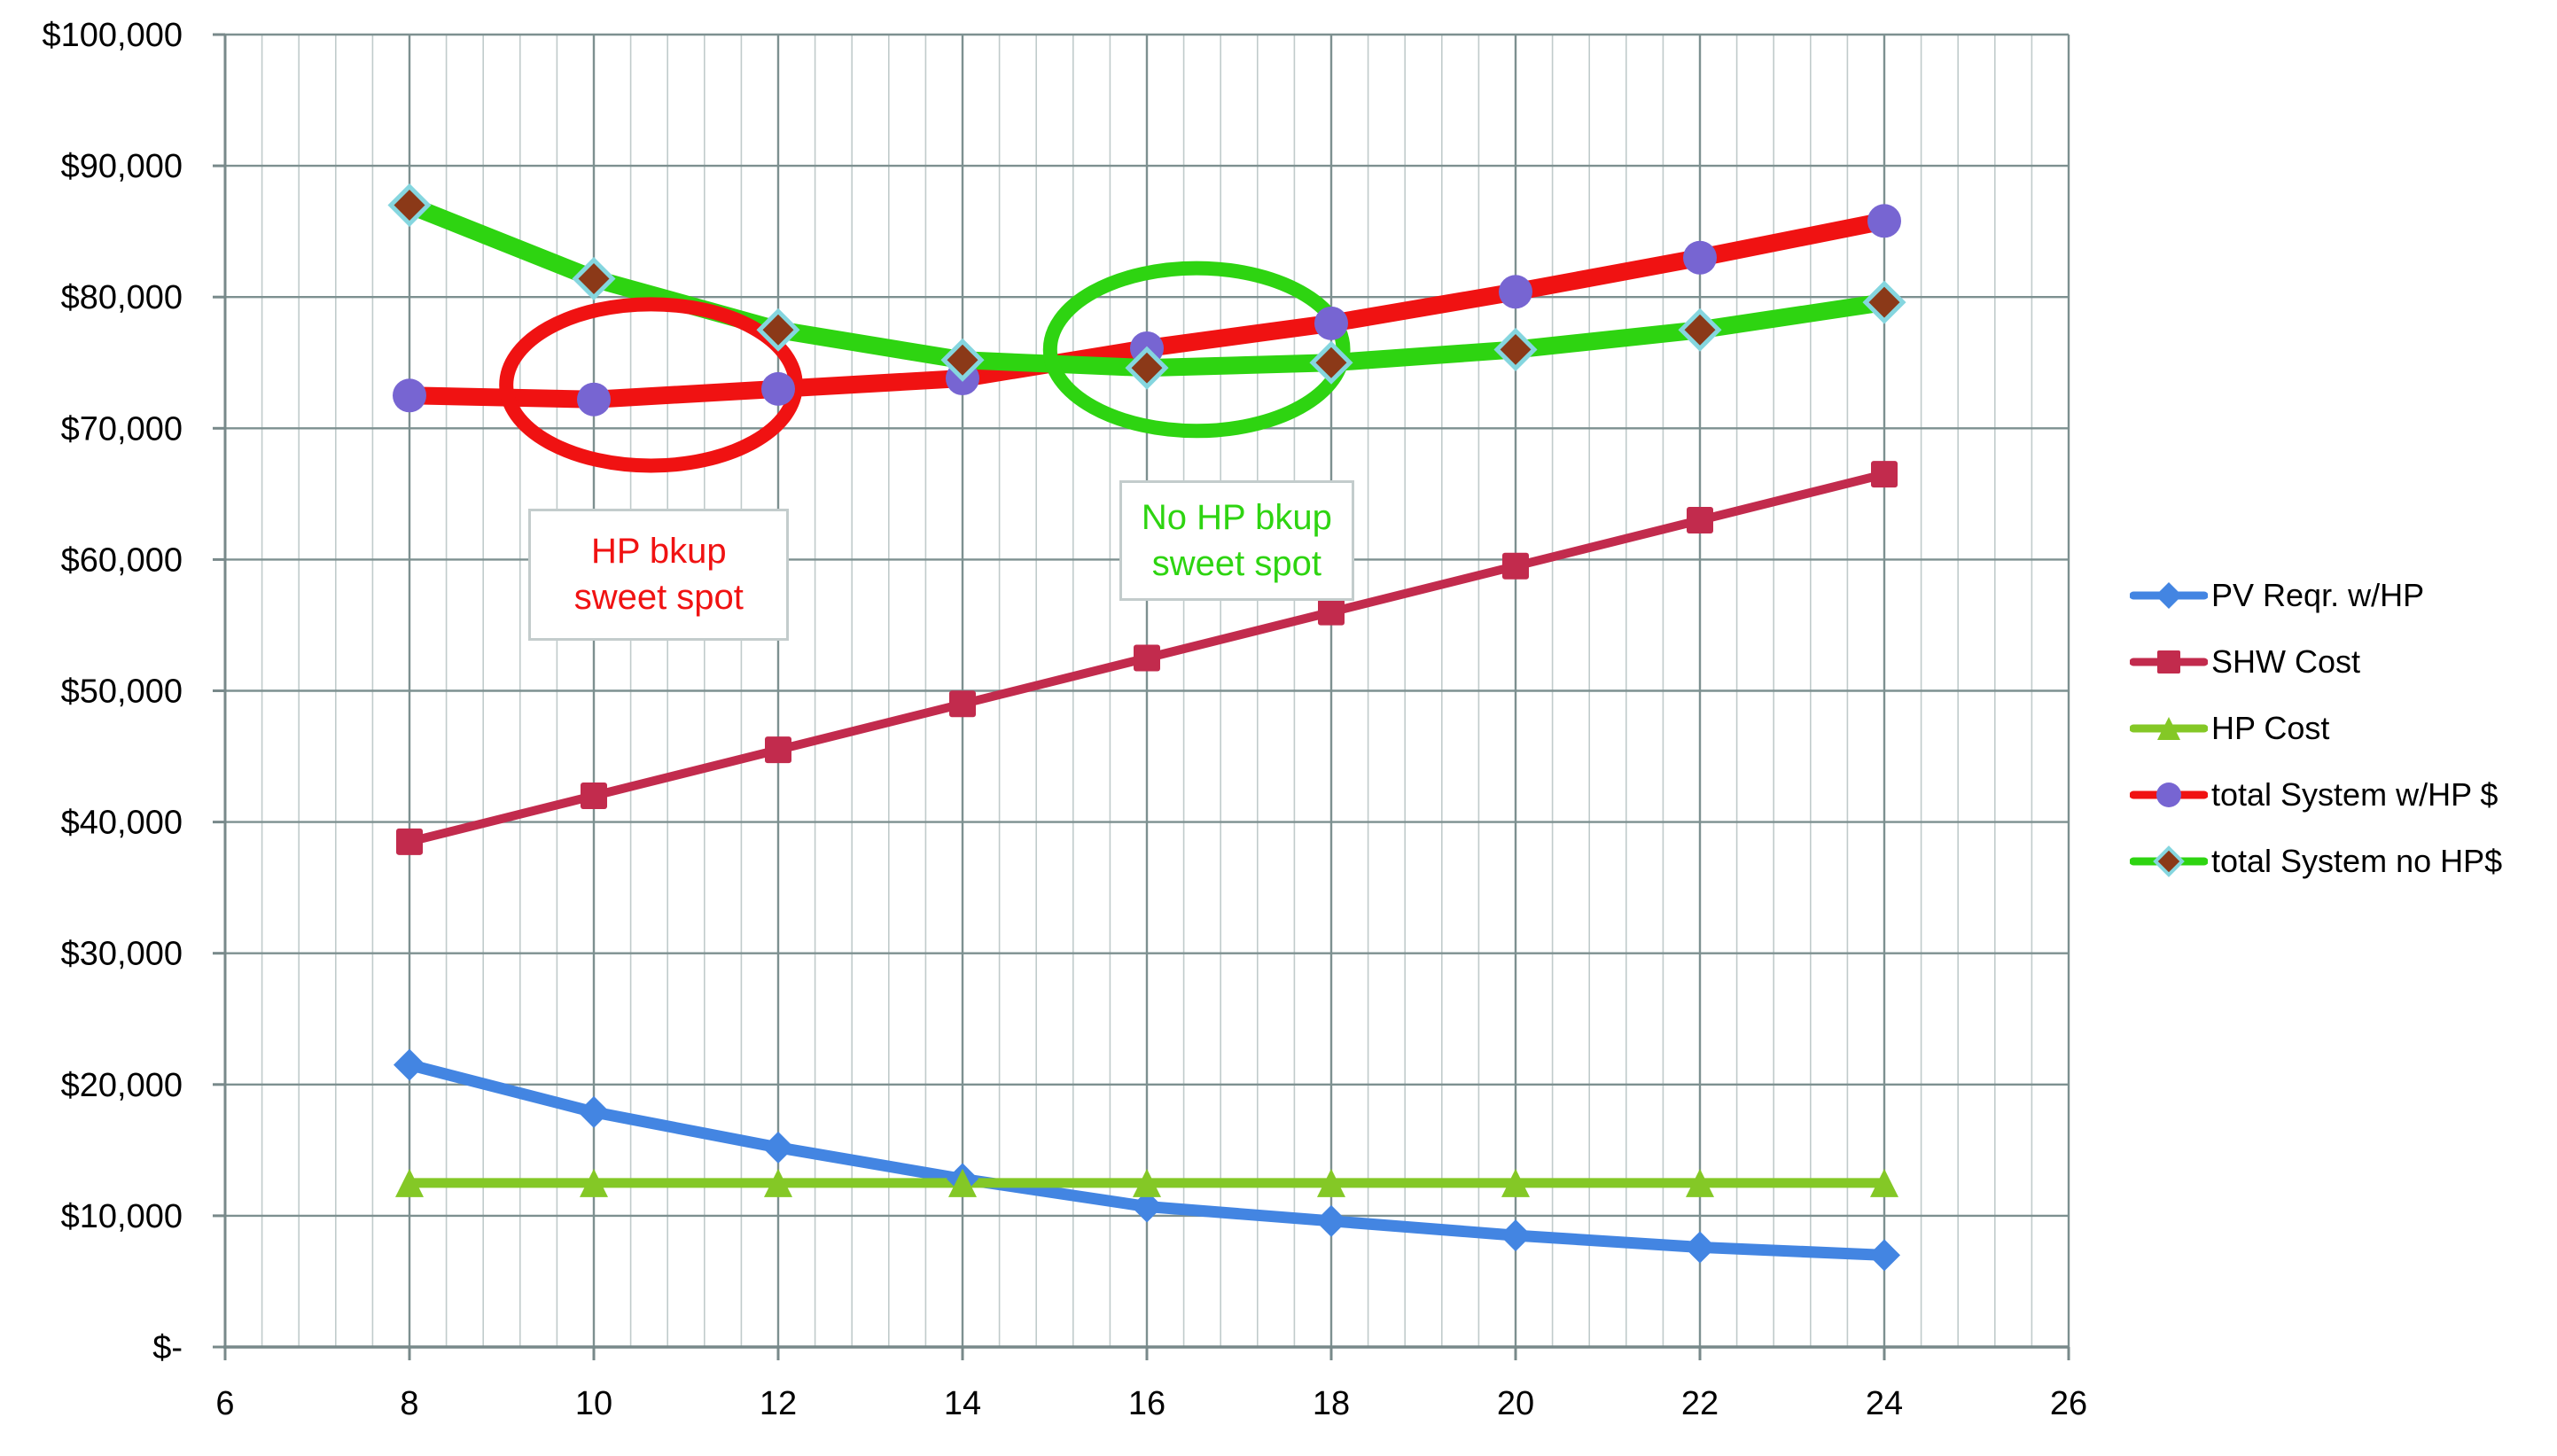  I want to click on total-no-hp-line-diamond-icon, so click(2169, 861).